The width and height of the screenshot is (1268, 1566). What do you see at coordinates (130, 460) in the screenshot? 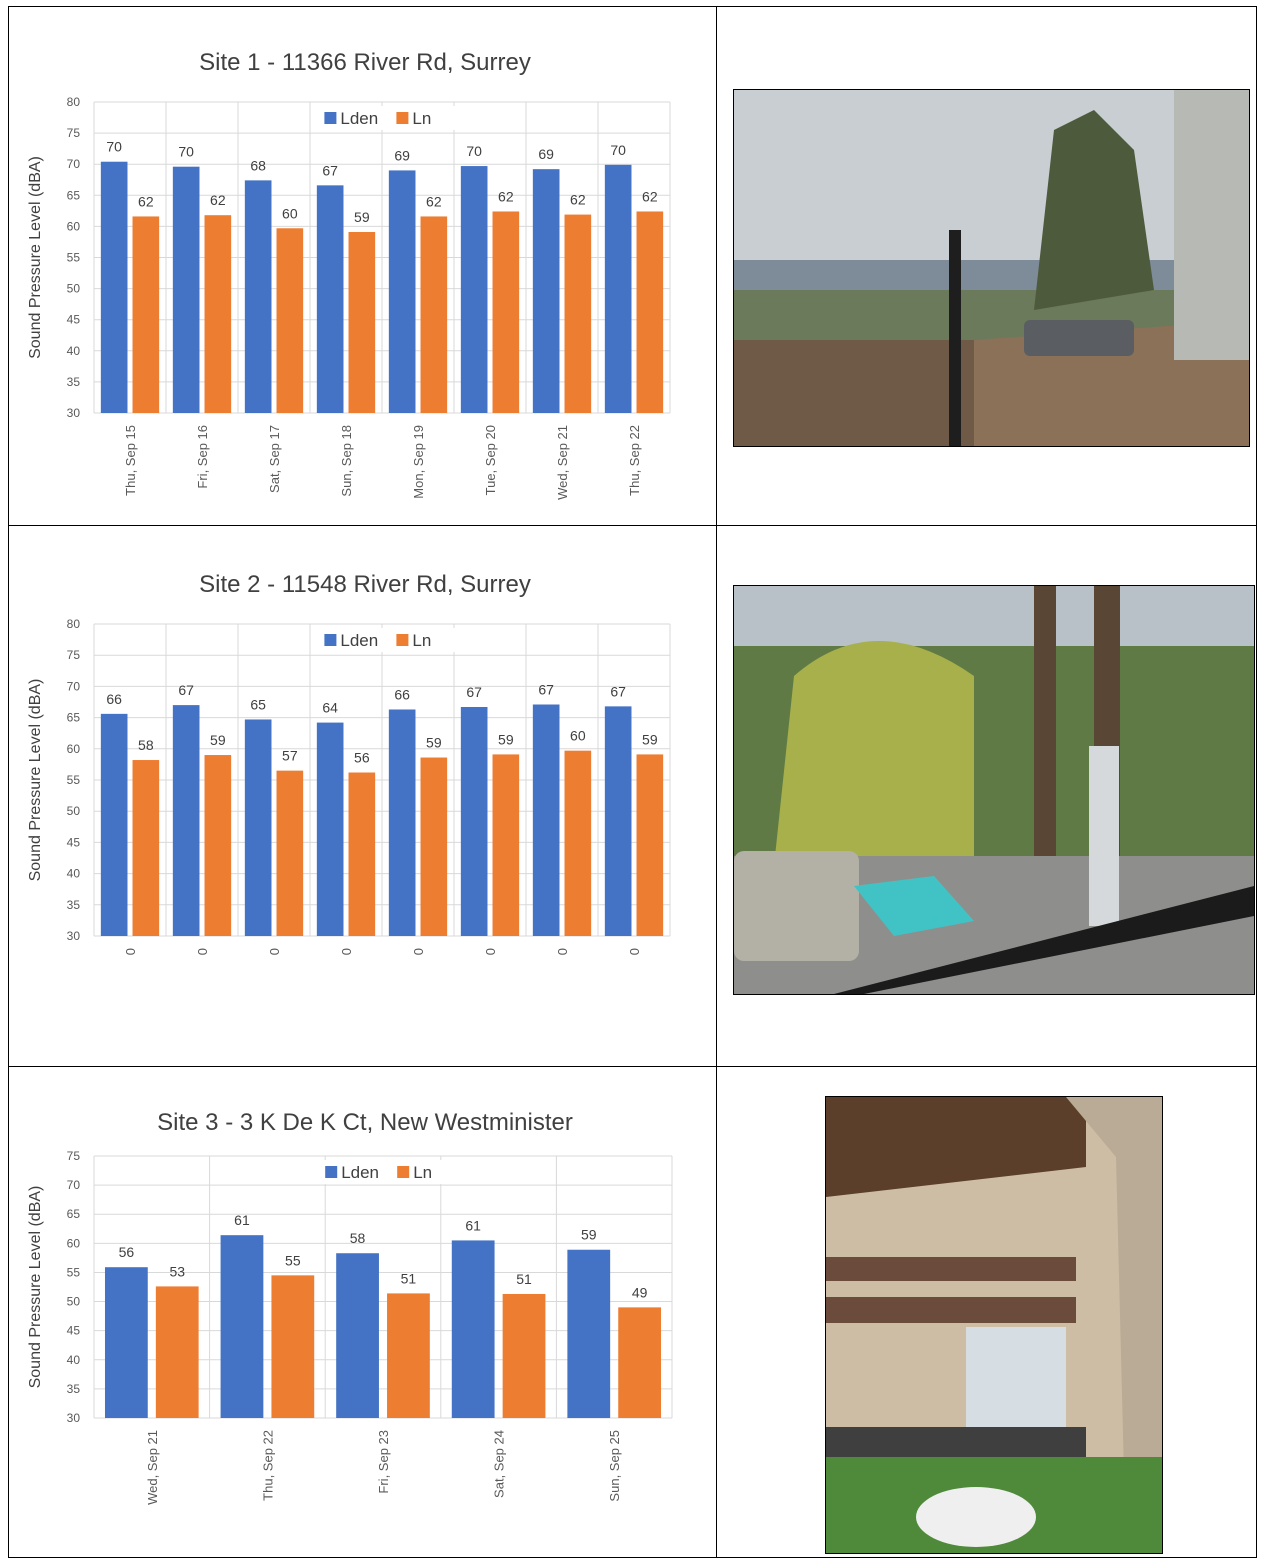
I see `x-tick-label: Thu, Sep 15` at bounding box center [130, 460].